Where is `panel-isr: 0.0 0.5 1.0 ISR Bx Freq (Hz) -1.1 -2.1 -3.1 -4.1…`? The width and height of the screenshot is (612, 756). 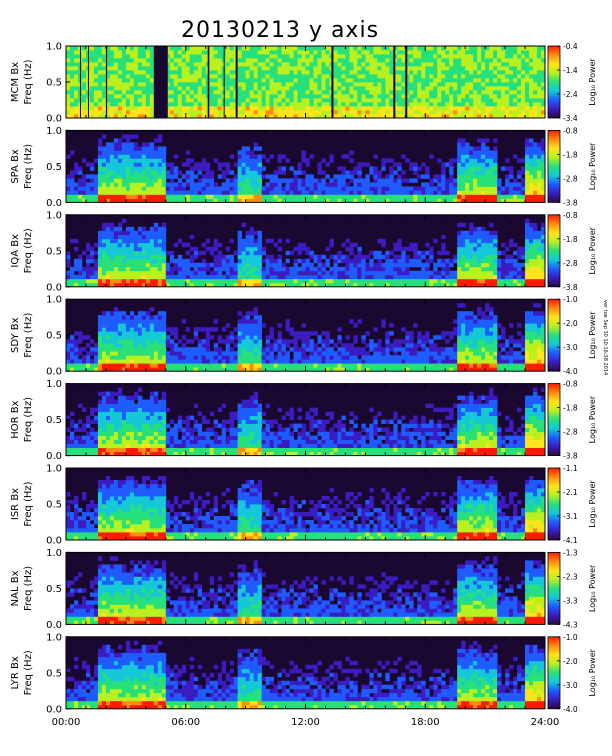 panel-isr: 0.0 0.5 1.0 ISR Bx Freq (Hz) -1.1 -2.1 -3.1 -4.1… is located at coordinates (303, 505).